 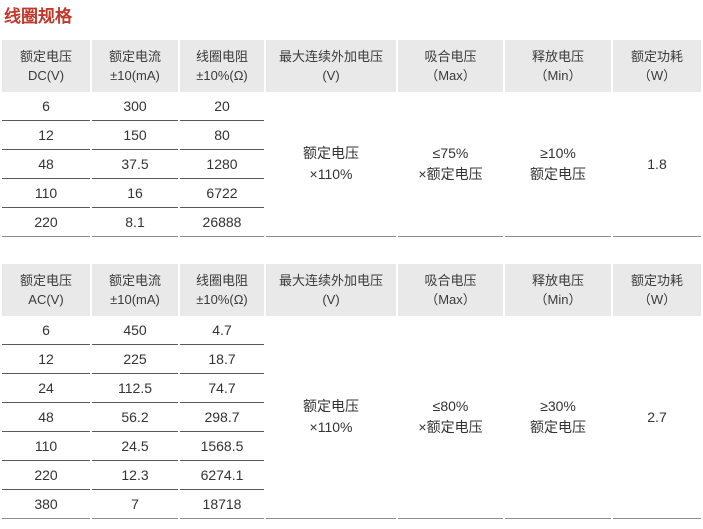 I want to click on dc-dropout-voltage-cell: ≥10% 额定电压, so click(x=558, y=164).